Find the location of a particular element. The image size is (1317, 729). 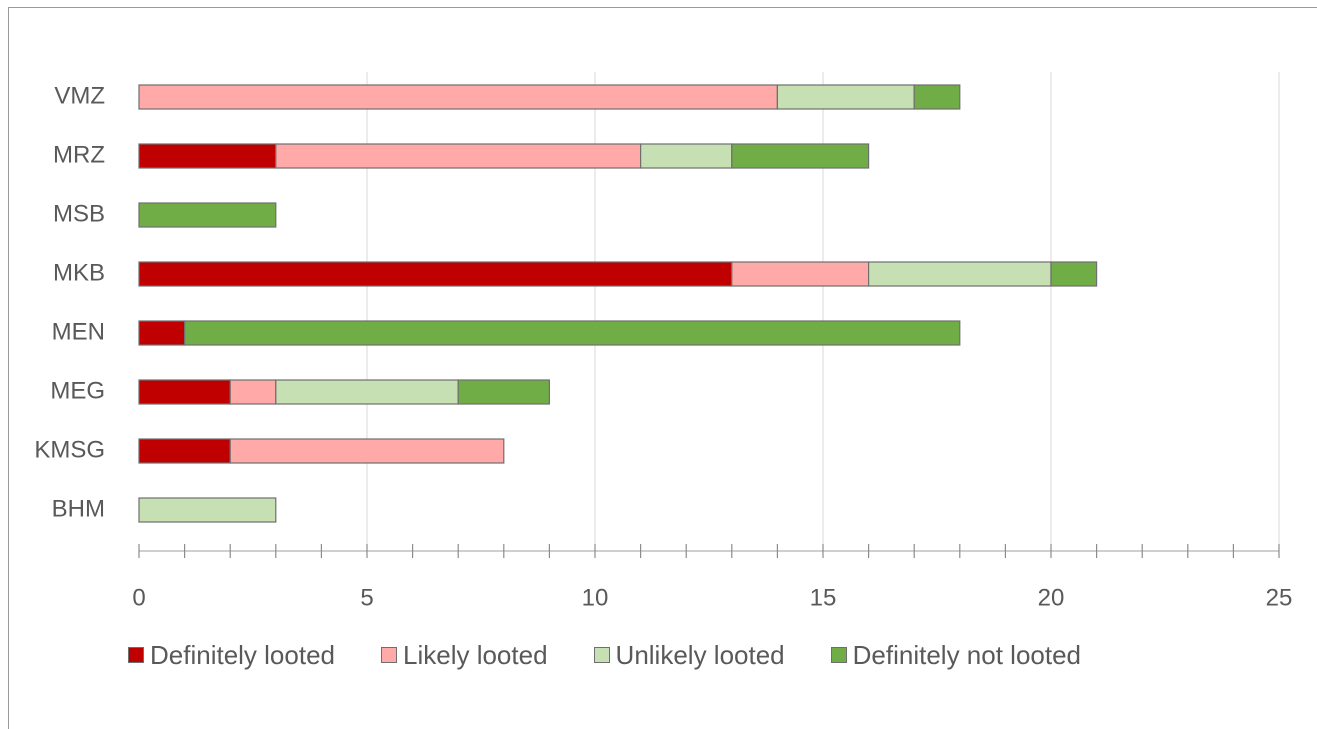

legend-label: Definitely looted is located at coordinates (242, 654).